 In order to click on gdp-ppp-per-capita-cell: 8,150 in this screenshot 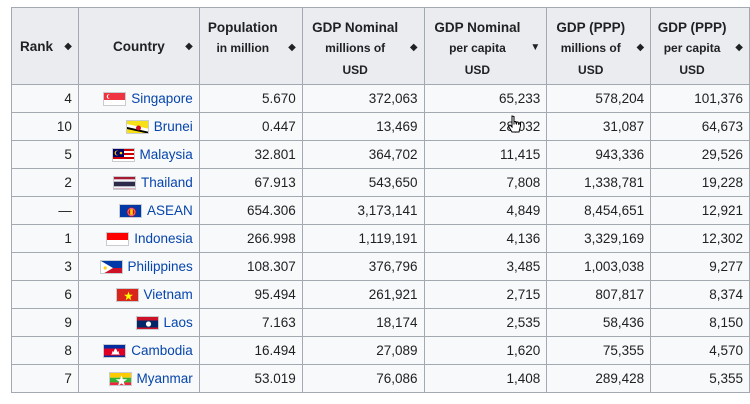, I will do `click(700, 322)`.